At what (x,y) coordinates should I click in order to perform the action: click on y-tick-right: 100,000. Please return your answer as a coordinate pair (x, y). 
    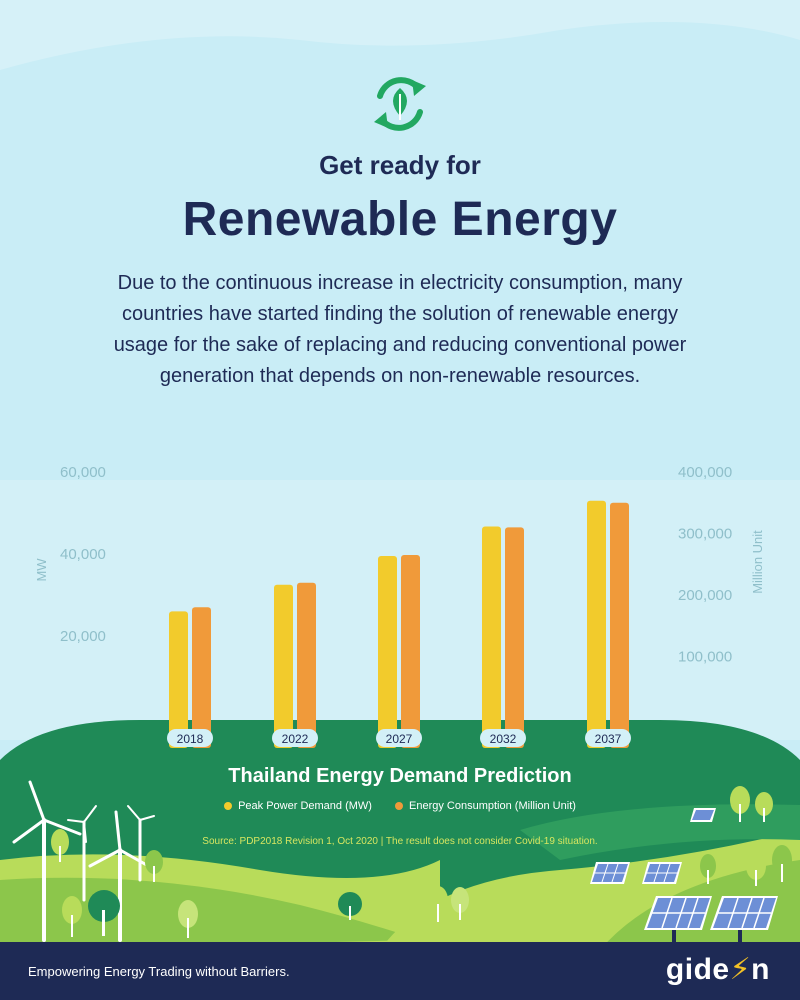
    Looking at the image, I should click on (705, 657).